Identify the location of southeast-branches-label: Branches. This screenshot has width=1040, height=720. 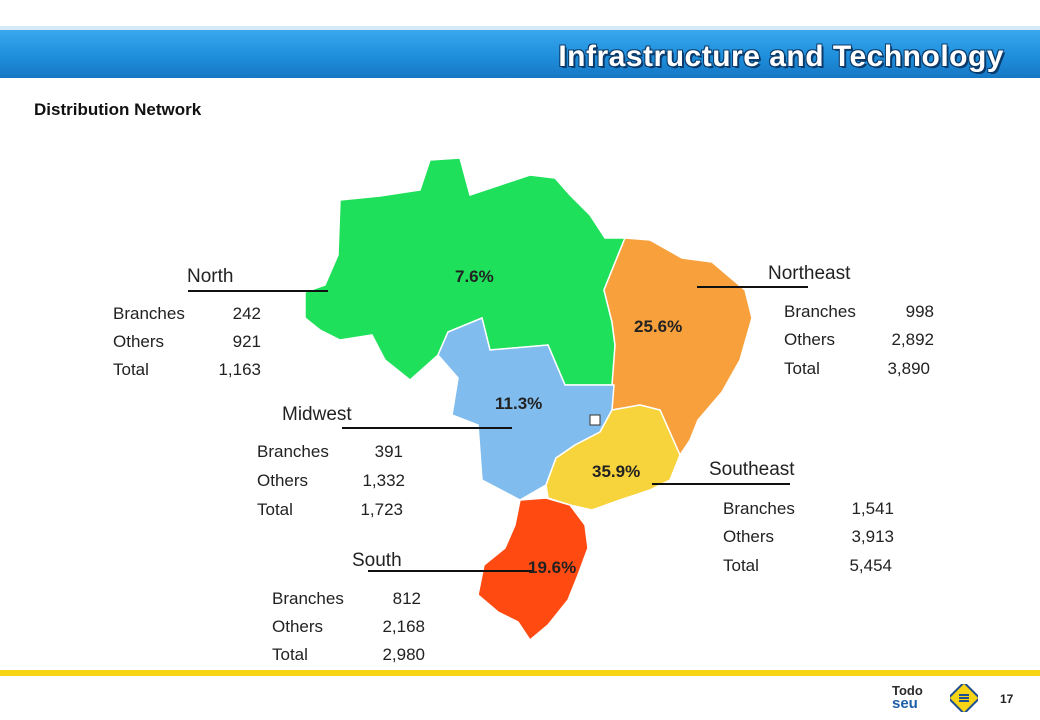
(759, 508).